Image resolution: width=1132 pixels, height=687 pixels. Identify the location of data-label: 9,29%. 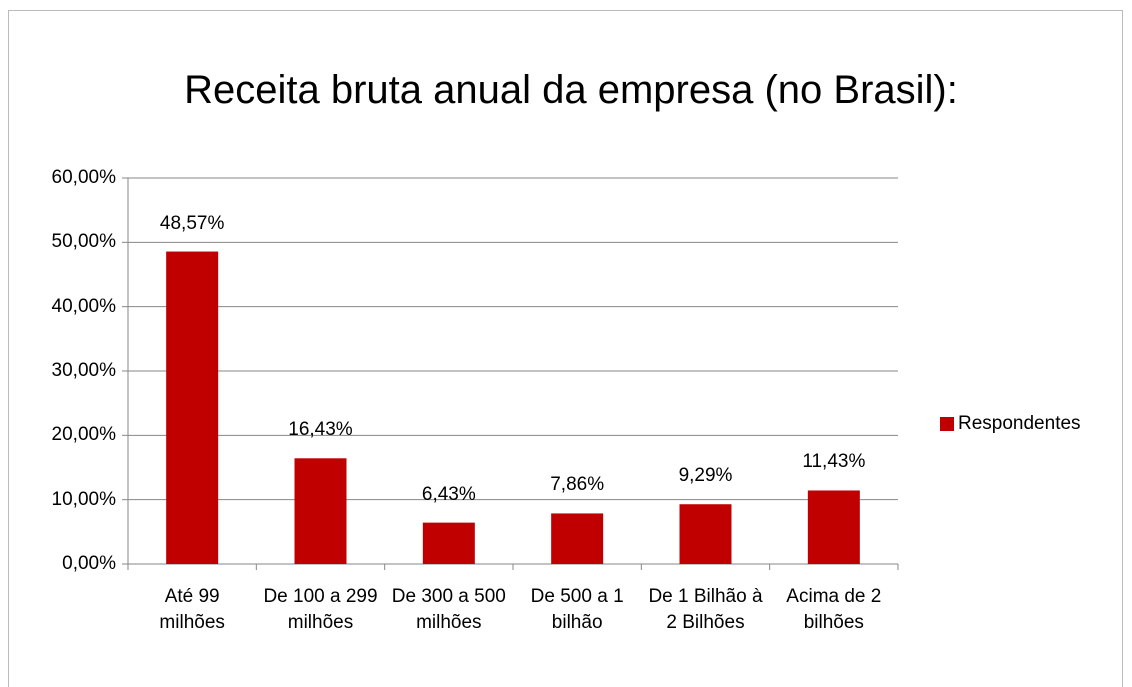
(705, 476).